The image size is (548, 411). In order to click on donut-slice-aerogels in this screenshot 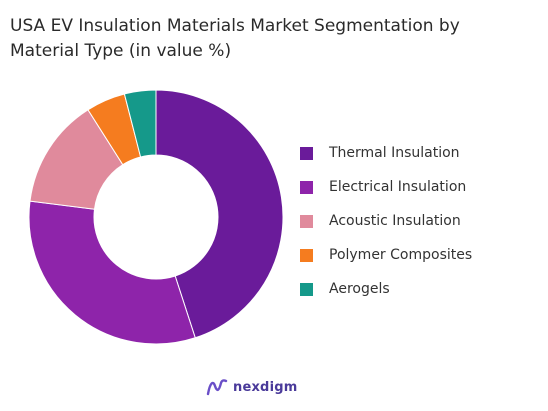, I will do `click(140, 123)`.